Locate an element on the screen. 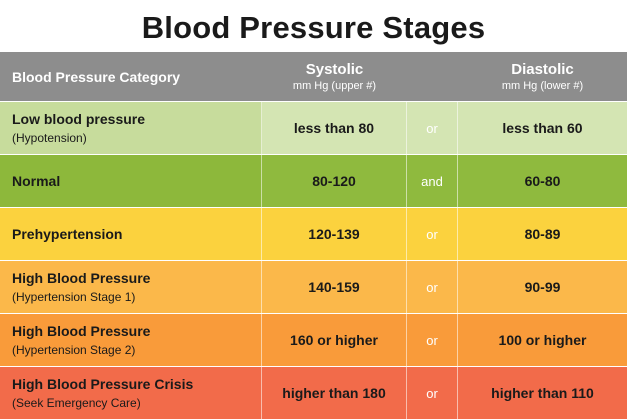  systolic-value: 120-139 is located at coordinates (334, 234).